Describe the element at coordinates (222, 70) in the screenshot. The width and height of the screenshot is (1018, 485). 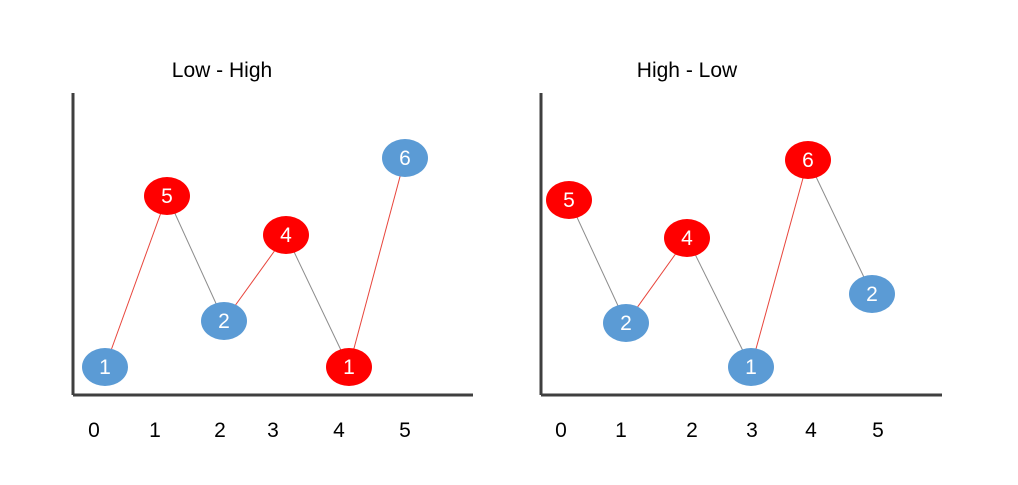
I see `panel-title: Low - High` at that location.